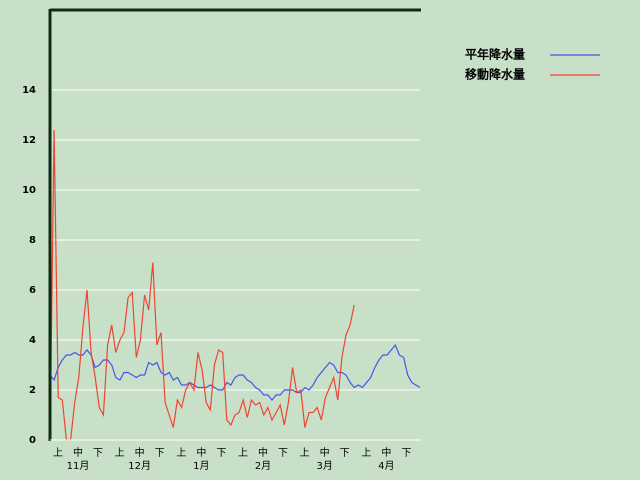 The height and width of the screenshot is (480, 640). I want to click on y-tick-label: 6, so click(32, 290).